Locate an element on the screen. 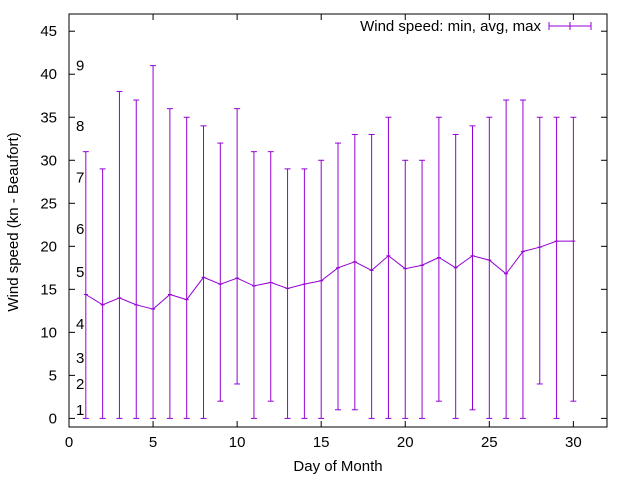  beaufort-label: 2 is located at coordinates (80, 384).